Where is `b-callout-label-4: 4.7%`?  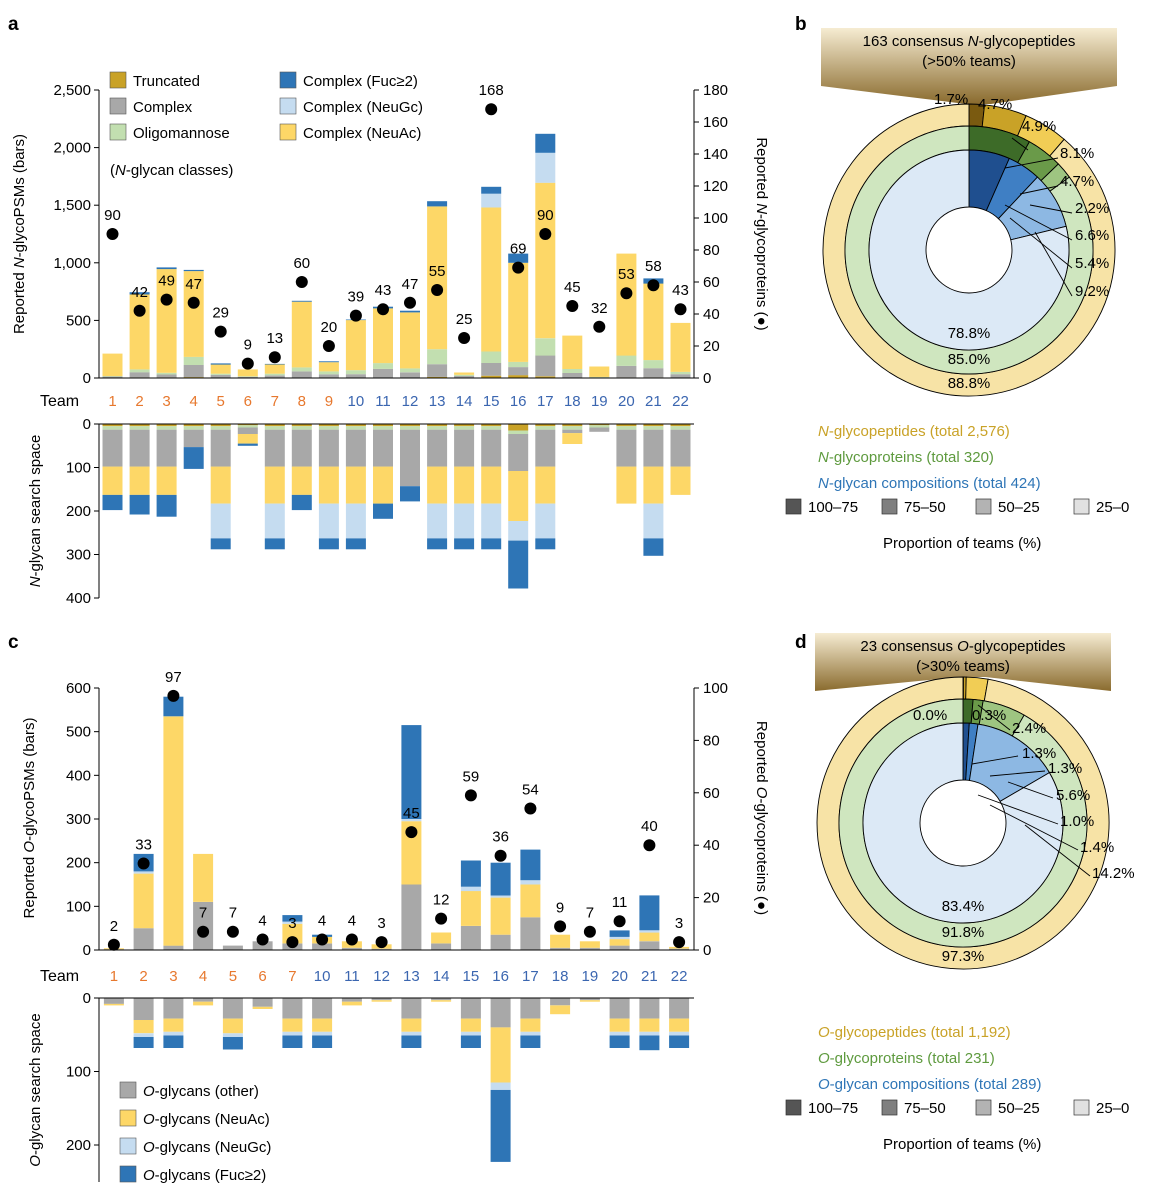 b-callout-label-4: 4.7% is located at coordinates (1077, 181).